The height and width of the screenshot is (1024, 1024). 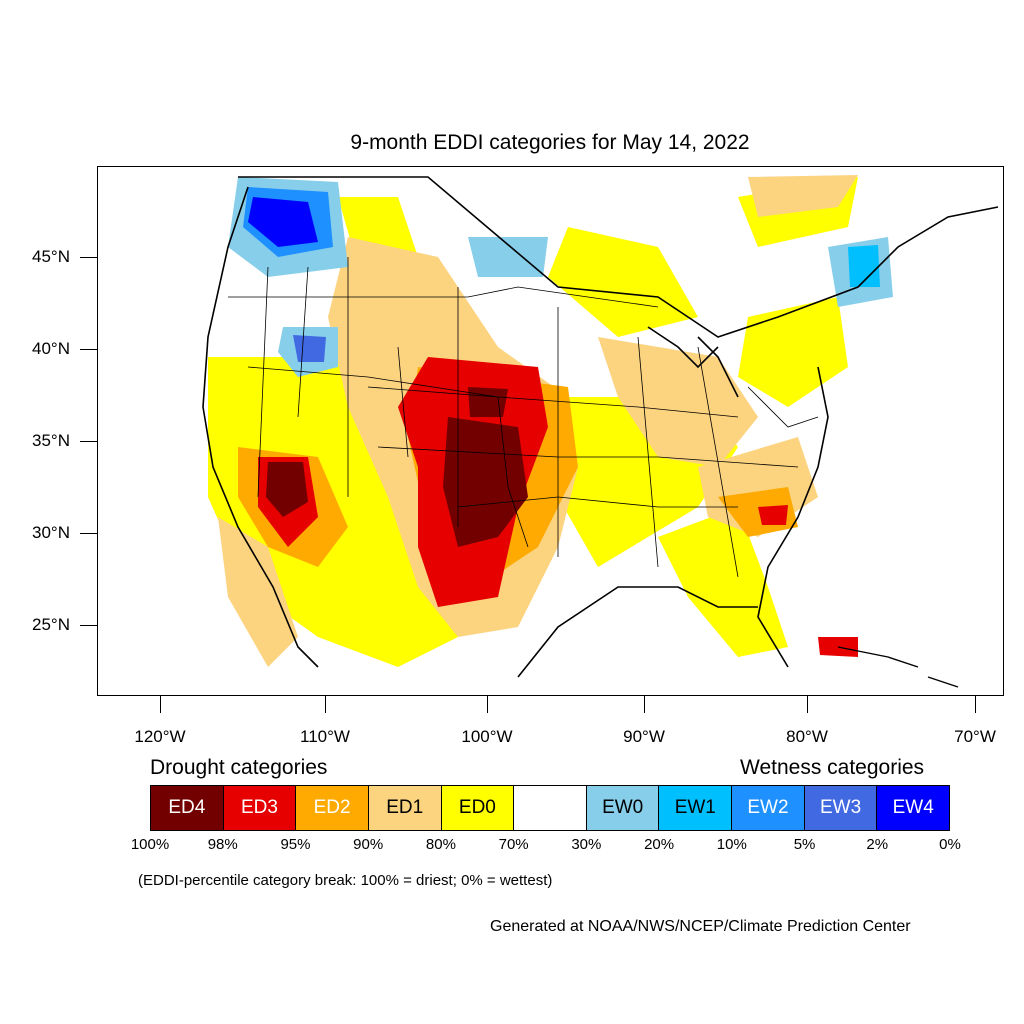 What do you see at coordinates (950, 844) in the screenshot?
I see `legend-break-label: 0%` at bounding box center [950, 844].